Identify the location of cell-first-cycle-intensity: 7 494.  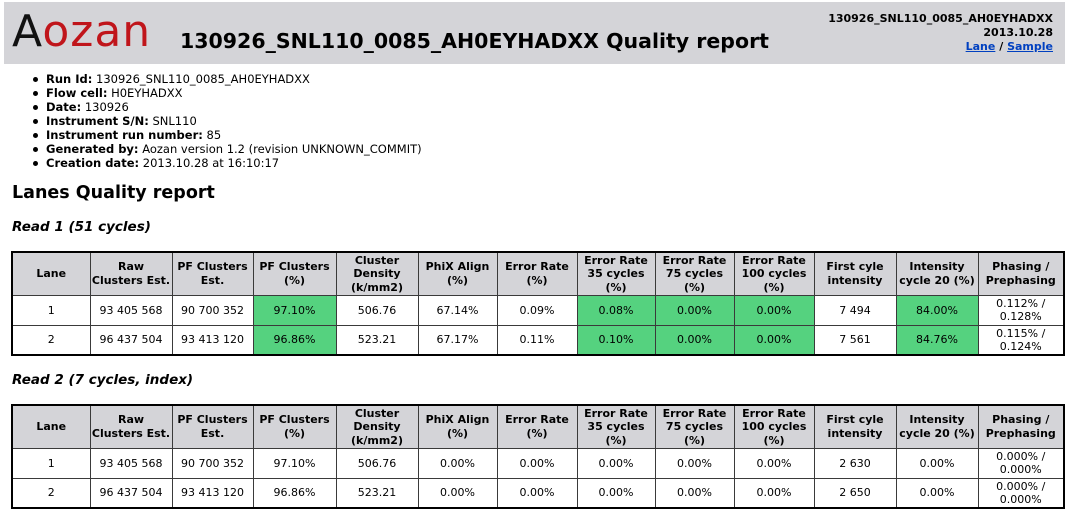
(855, 310).